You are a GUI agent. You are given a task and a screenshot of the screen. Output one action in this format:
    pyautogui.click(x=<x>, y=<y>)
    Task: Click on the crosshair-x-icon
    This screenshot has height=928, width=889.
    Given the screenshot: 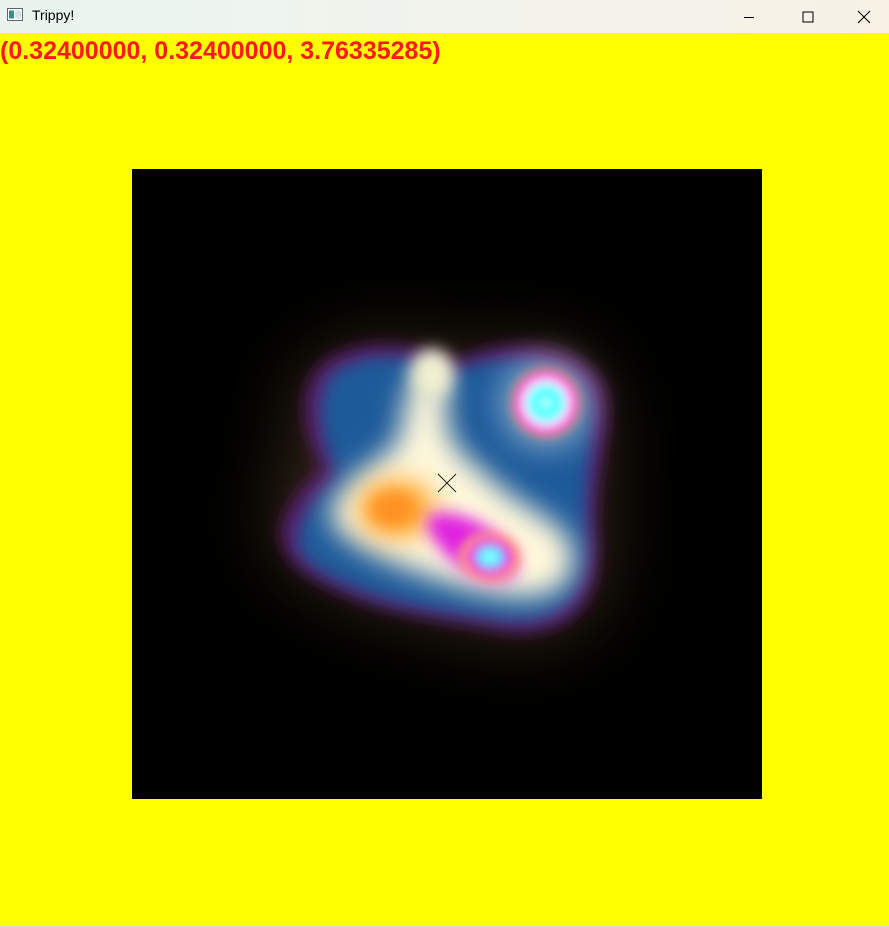 What is the action you would take?
    pyautogui.click(x=447, y=483)
    